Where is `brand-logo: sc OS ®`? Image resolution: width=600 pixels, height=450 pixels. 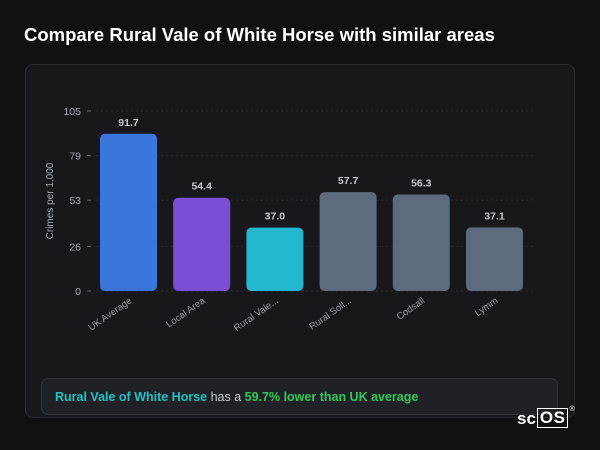 brand-logo: sc OS ® is located at coordinates (546, 417).